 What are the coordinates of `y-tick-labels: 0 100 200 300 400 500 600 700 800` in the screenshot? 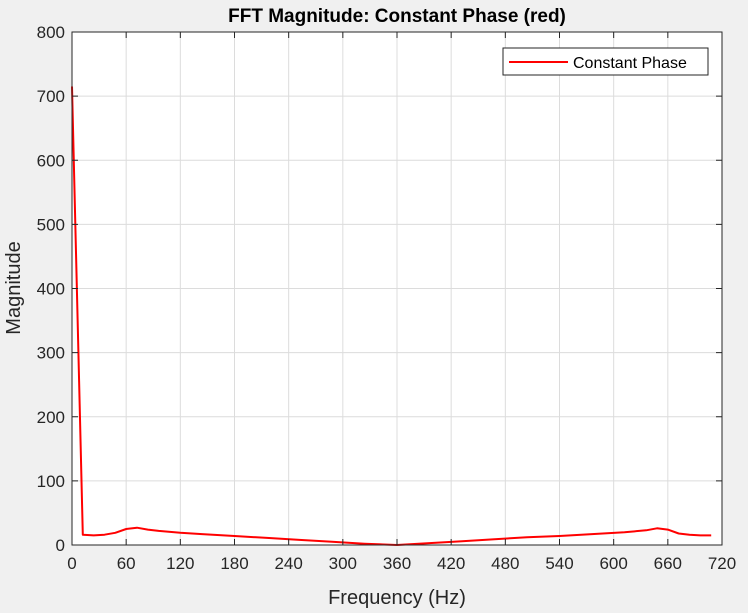 It's located at (51, 289).